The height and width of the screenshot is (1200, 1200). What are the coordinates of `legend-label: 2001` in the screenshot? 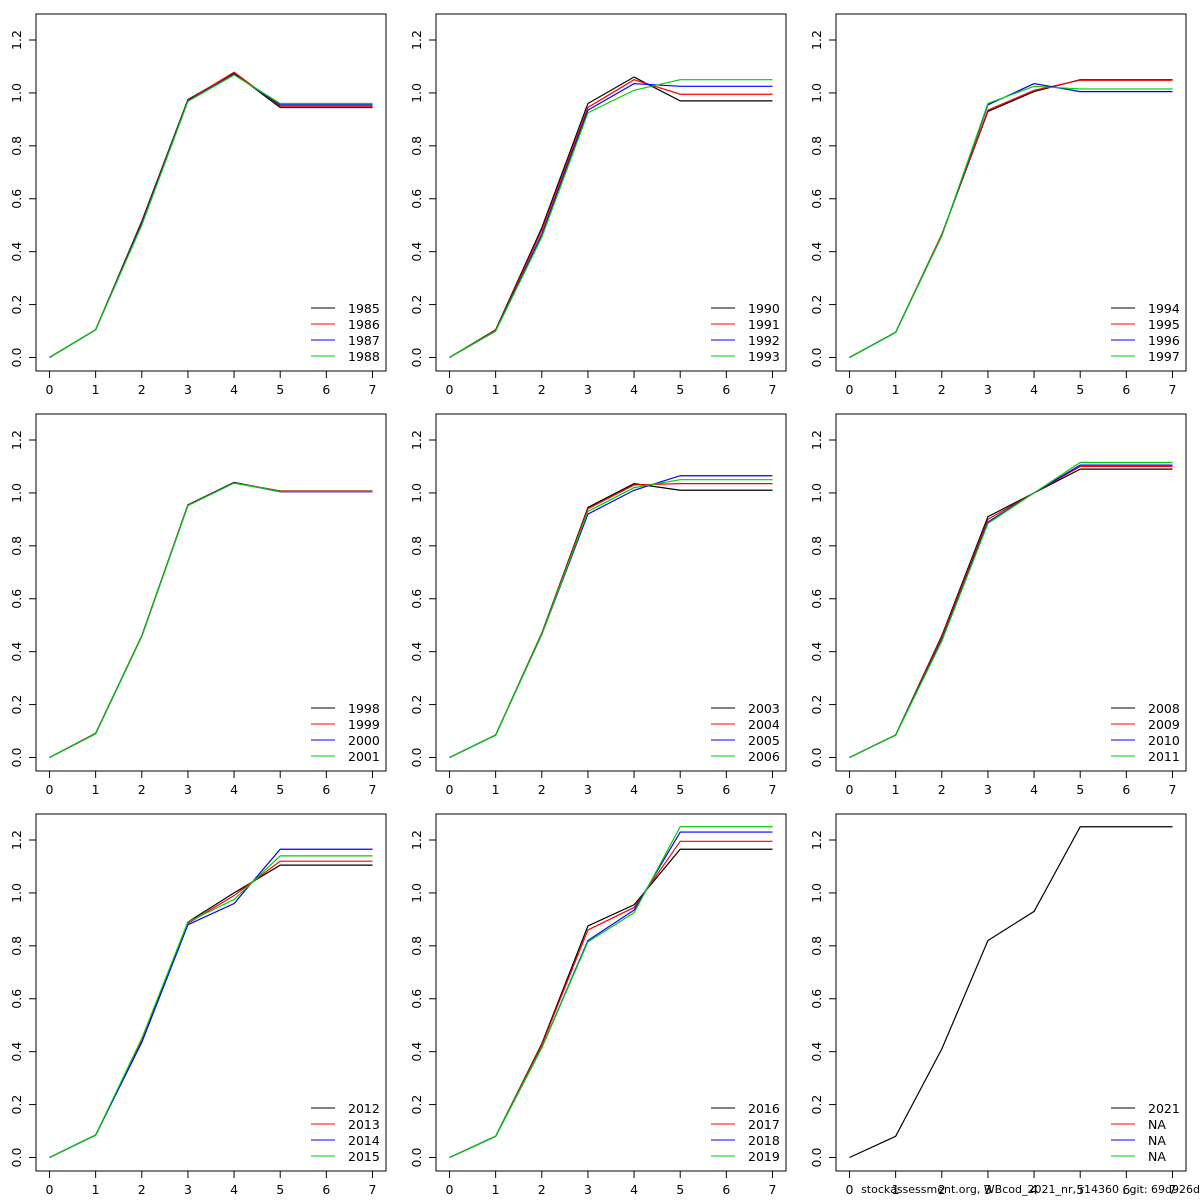 It's located at (364, 756).